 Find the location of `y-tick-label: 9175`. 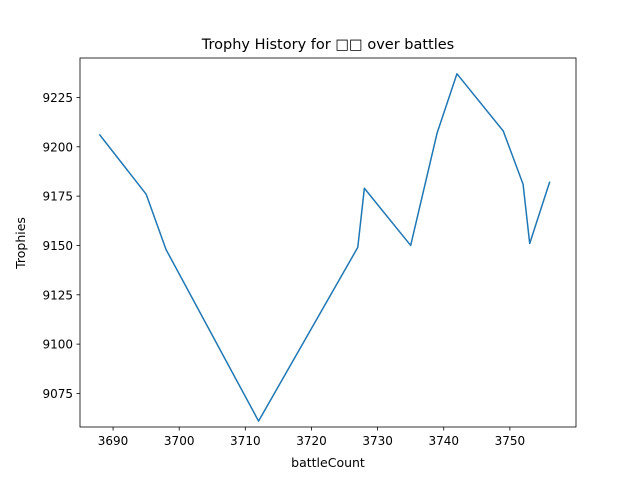

y-tick-label: 9175 is located at coordinates (57, 197).